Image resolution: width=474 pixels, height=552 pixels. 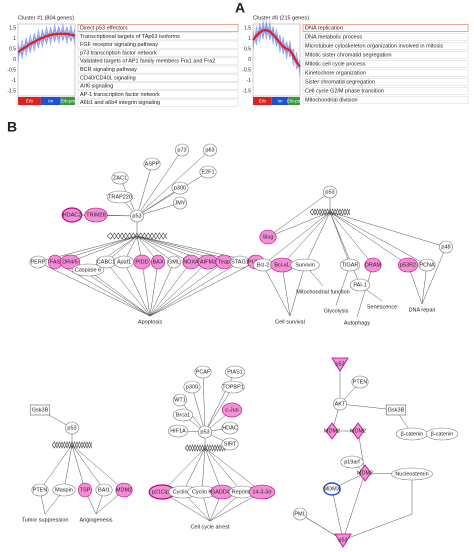 What do you see at coordinates (373, 265) in the screenshot?
I see `node-label: DRAM` at bounding box center [373, 265].